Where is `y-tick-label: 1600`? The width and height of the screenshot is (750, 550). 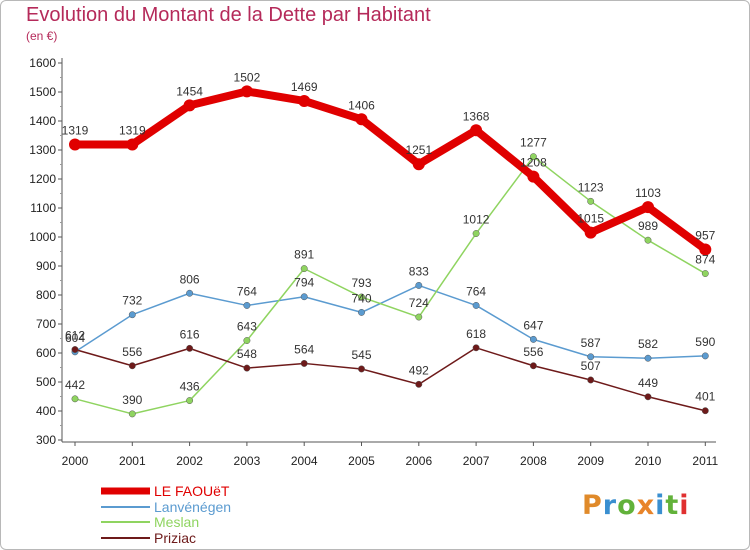
y-tick-label: 1600 is located at coordinates (42, 63).